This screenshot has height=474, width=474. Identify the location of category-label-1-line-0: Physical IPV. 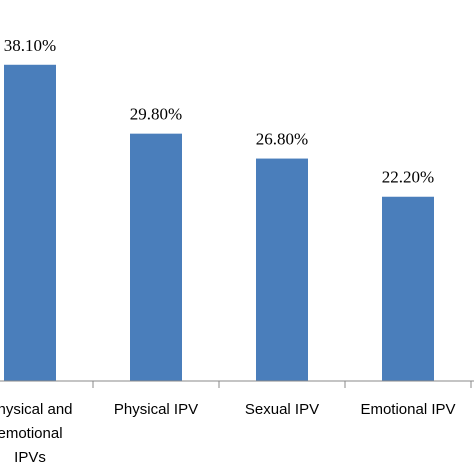
(156, 409).